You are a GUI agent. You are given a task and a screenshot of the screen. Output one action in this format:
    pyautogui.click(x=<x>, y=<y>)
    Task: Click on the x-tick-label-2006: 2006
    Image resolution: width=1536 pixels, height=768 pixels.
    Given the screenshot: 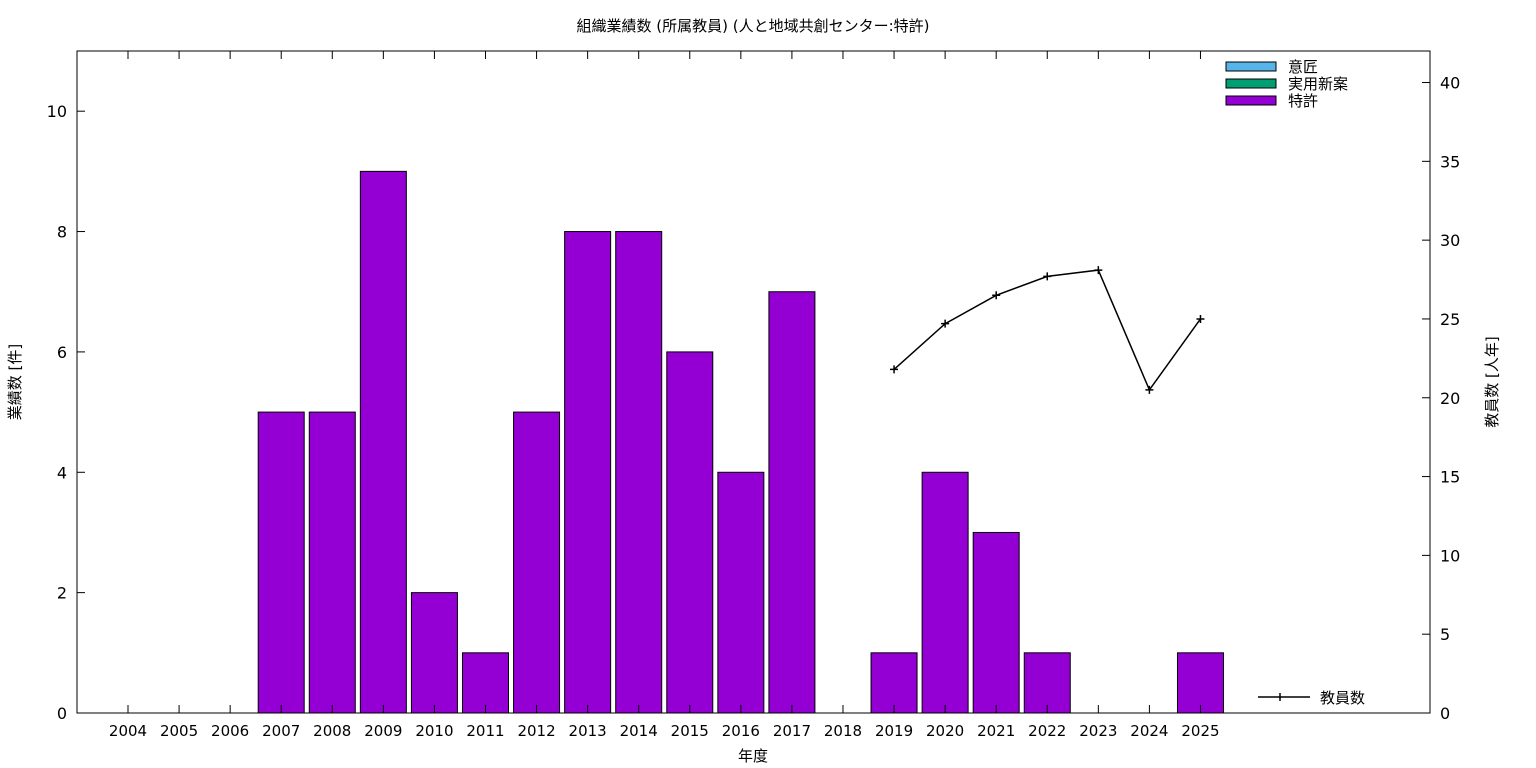 What is the action you would take?
    pyautogui.click(x=230, y=731)
    